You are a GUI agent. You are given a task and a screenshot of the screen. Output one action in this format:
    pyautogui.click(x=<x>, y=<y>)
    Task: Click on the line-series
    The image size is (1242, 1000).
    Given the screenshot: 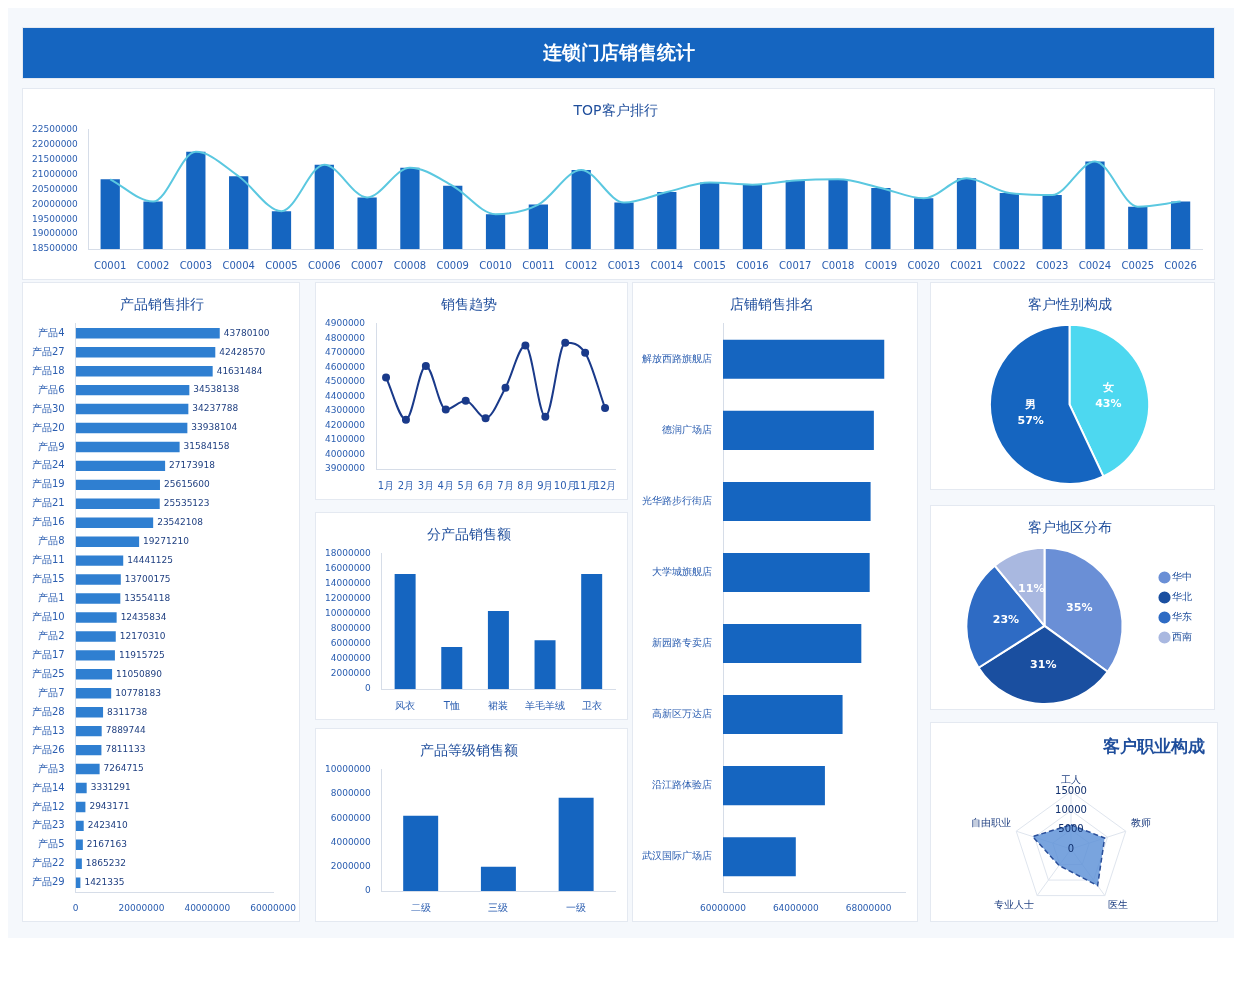 What is the action you would take?
    pyautogui.click(x=645, y=183)
    